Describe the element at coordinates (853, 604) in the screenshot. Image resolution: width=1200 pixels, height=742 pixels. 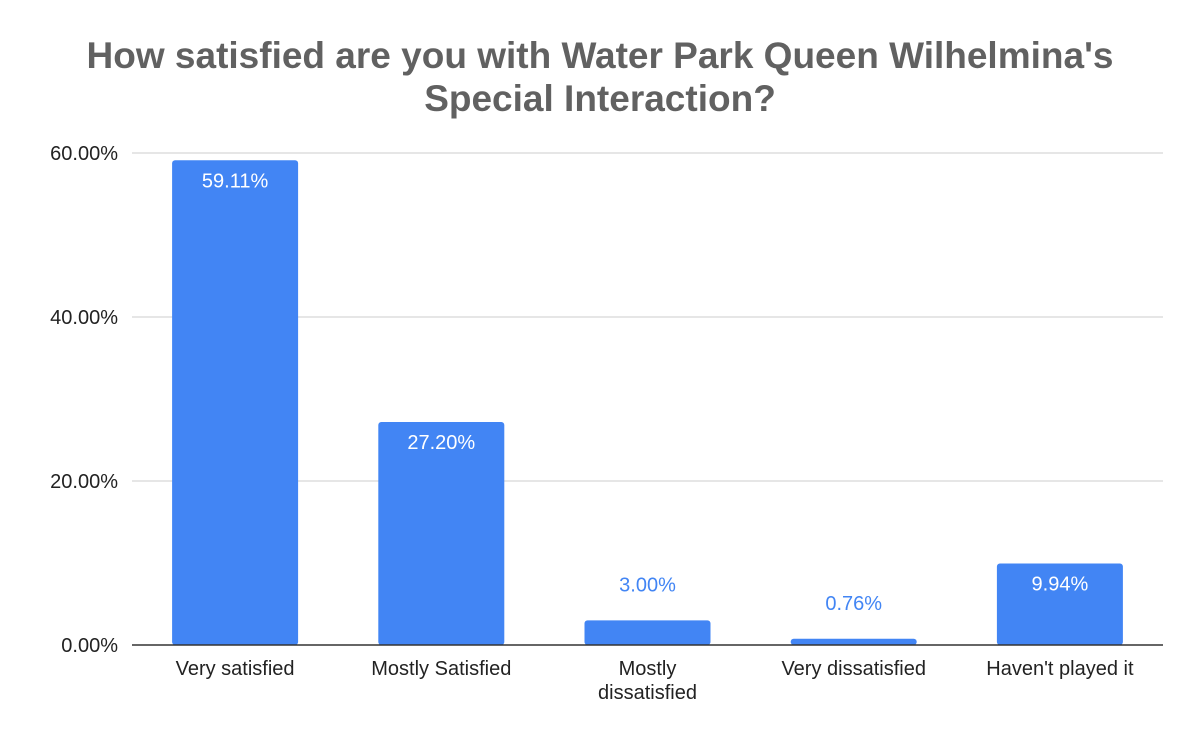
I see `data-label: 0.76%` at that location.